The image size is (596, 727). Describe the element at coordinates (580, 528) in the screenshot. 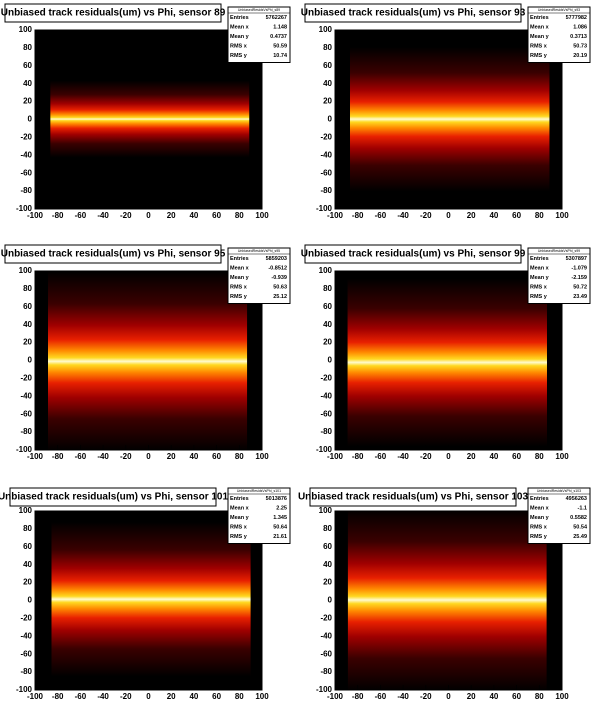

I see `stats-value: 50.54` at that location.